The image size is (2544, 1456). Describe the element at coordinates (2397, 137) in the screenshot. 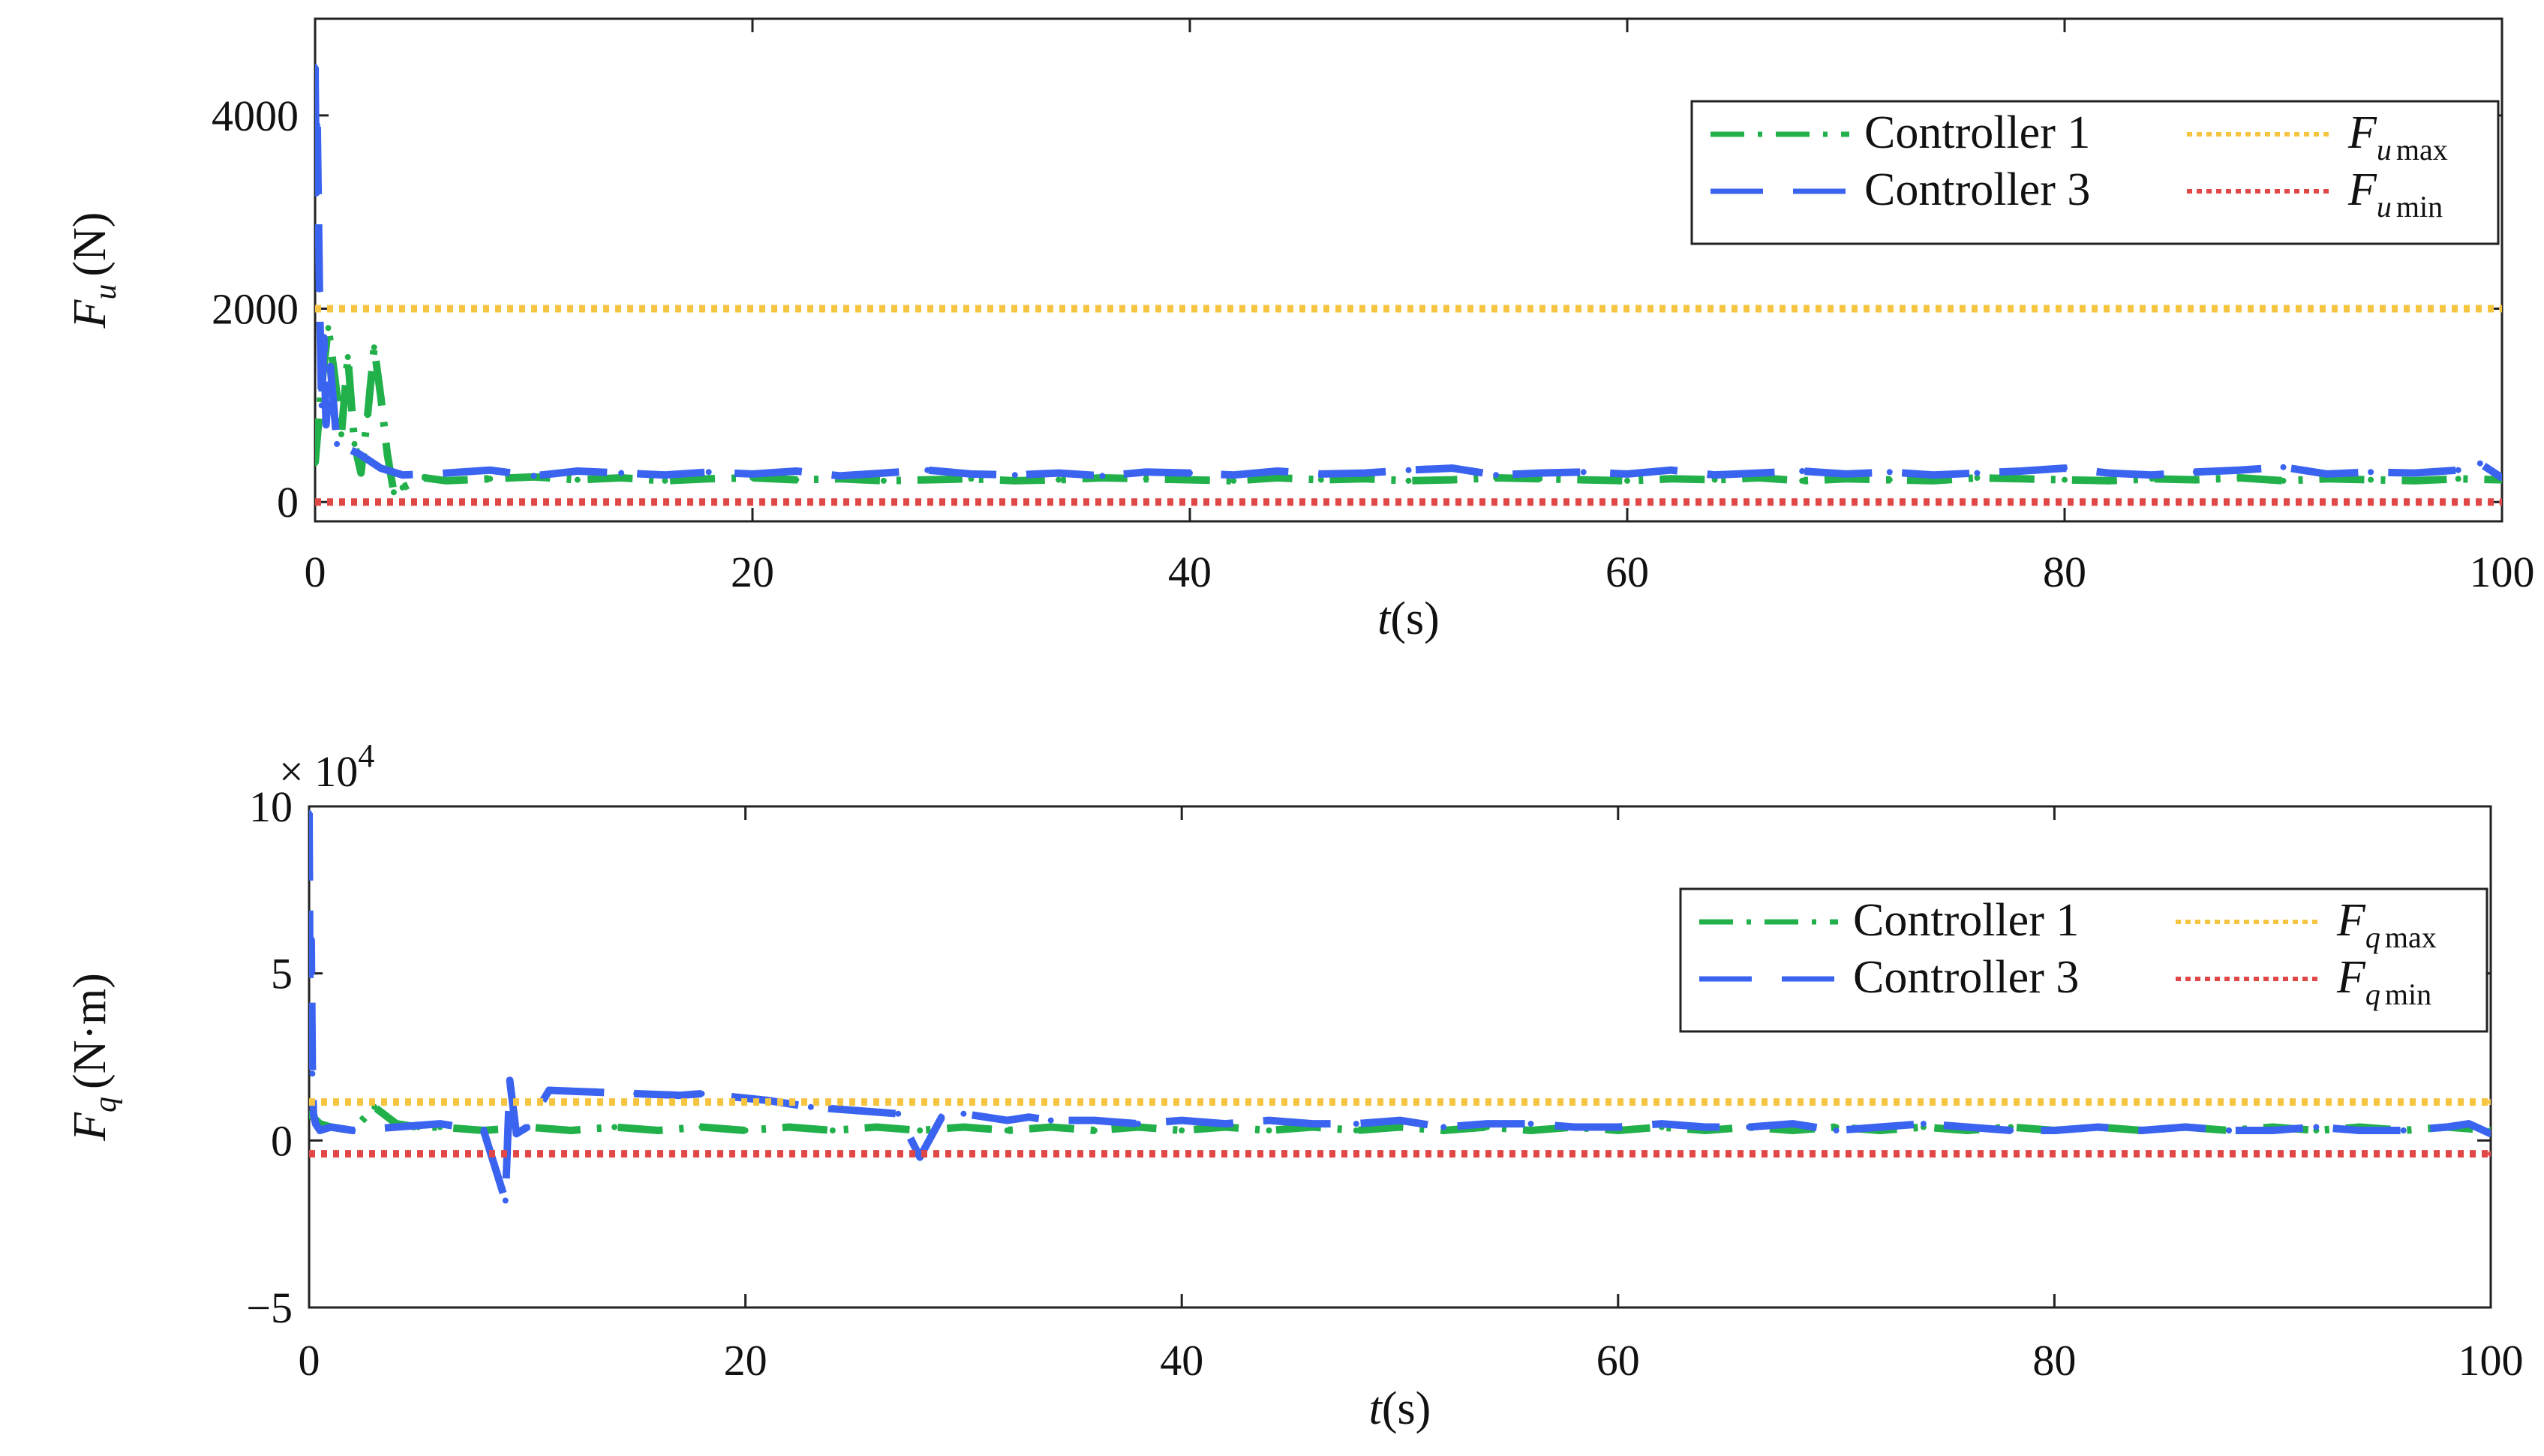

I see `legend-label-fmax: Fu max` at that location.